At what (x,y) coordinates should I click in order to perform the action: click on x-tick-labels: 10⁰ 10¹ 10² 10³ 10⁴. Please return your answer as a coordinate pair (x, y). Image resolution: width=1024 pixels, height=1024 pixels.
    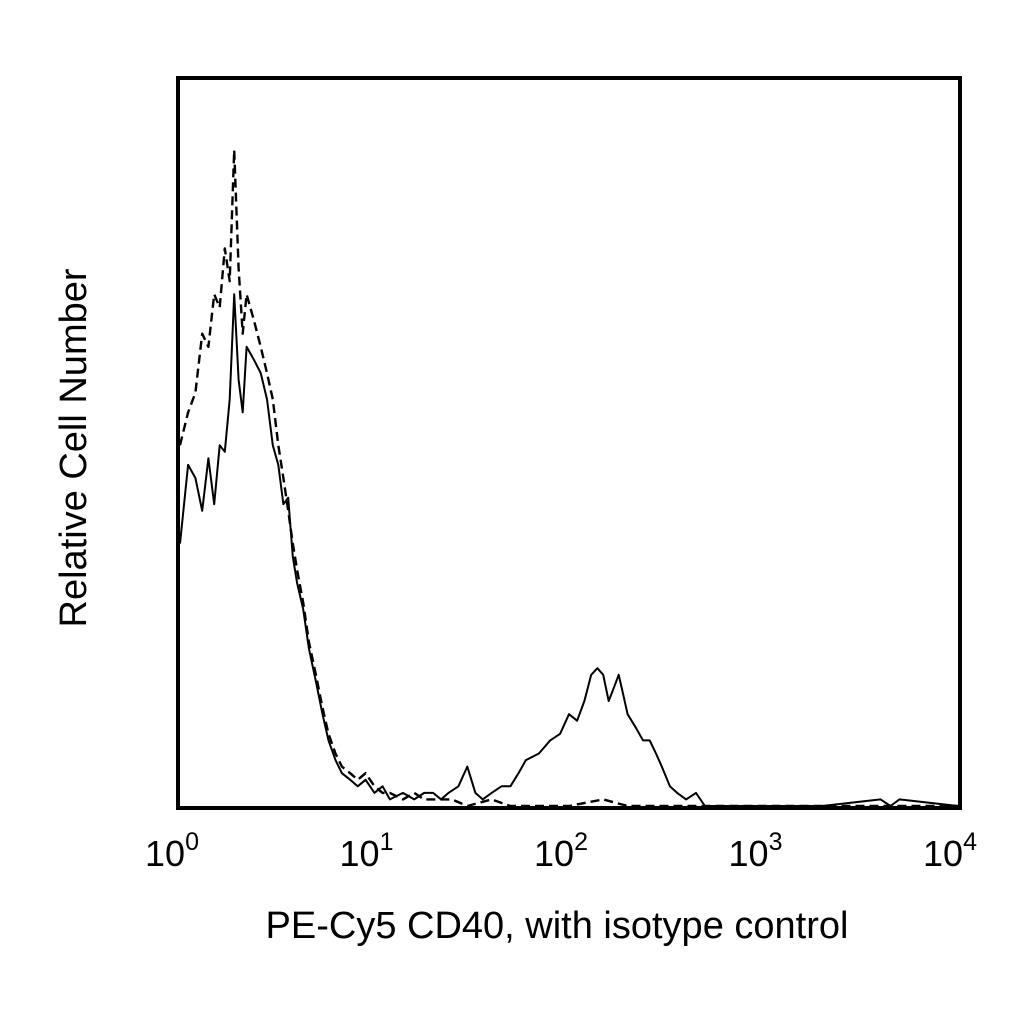
    Looking at the image, I should click on (561, 851).